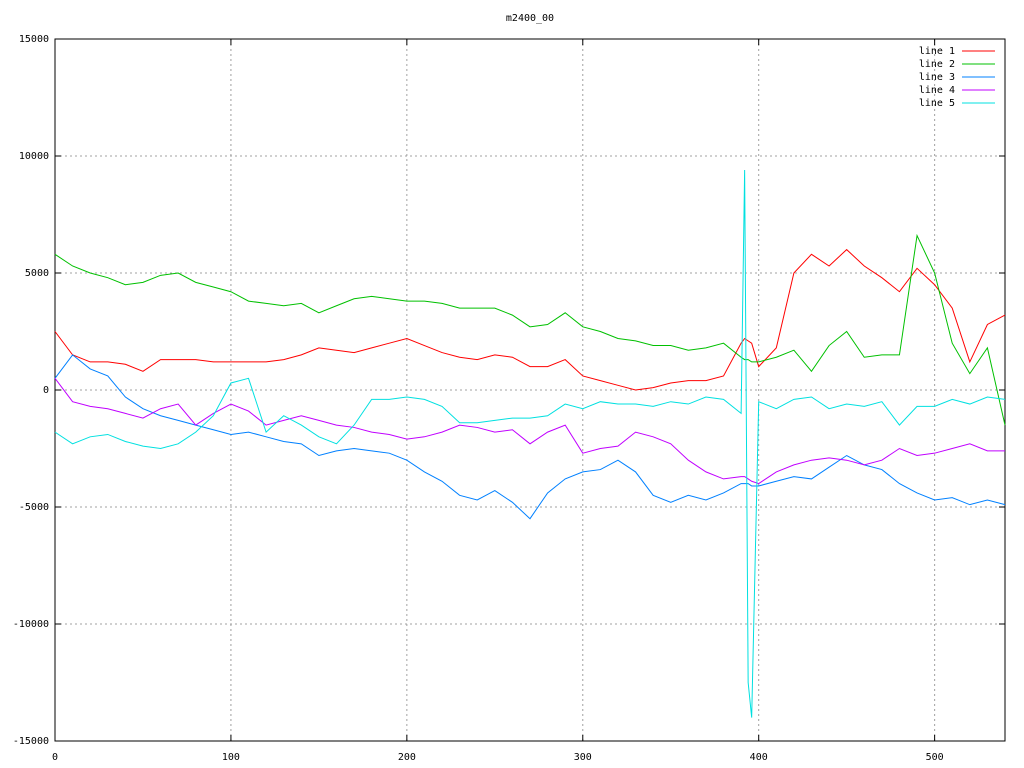 This screenshot has width=1024, height=768. What do you see at coordinates (407, 757) in the screenshot?
I see `x-tick-label: 200` at bounding box center [407, 757].